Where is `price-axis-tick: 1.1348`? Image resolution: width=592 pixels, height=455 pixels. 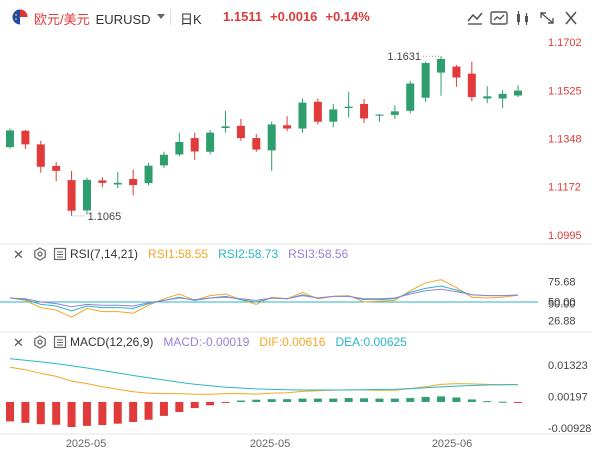
price-axis-tick: 1.1348 is located at coordinates (565, 140).